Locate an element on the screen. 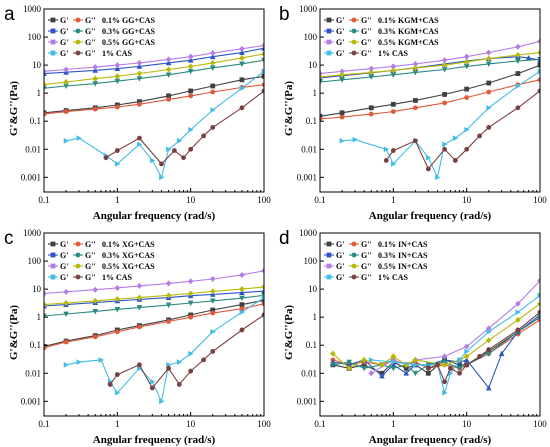 The width and height of the screenshot is (550, 447). series-line-g-1-cas is located at coordinates (462, 130).